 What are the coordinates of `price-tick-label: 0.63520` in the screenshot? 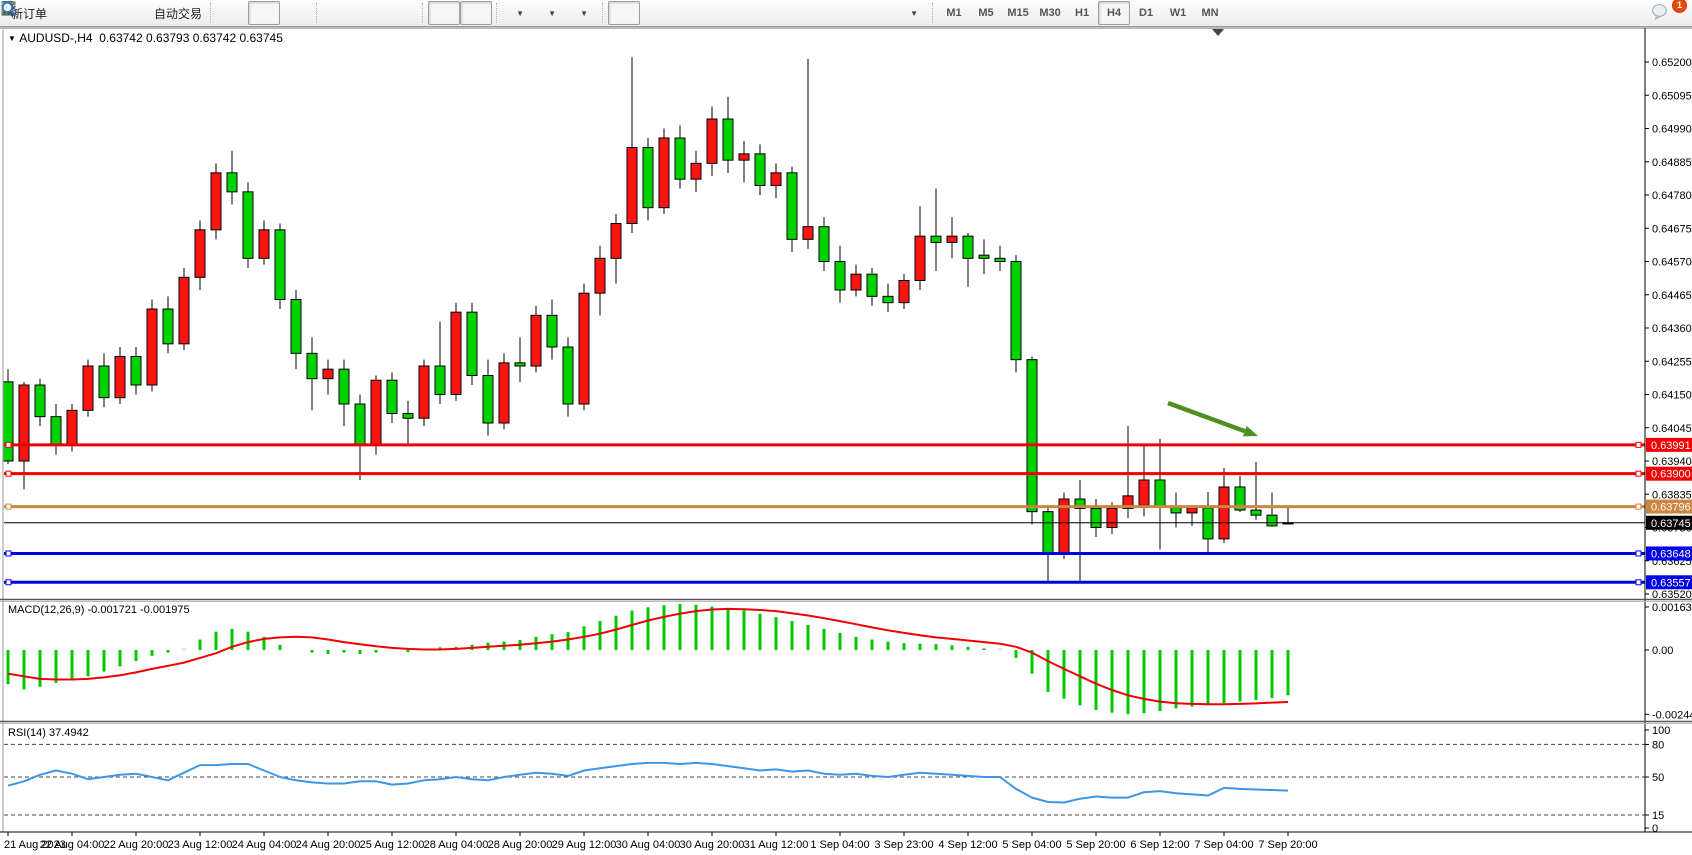 It's located at (1672, 595).